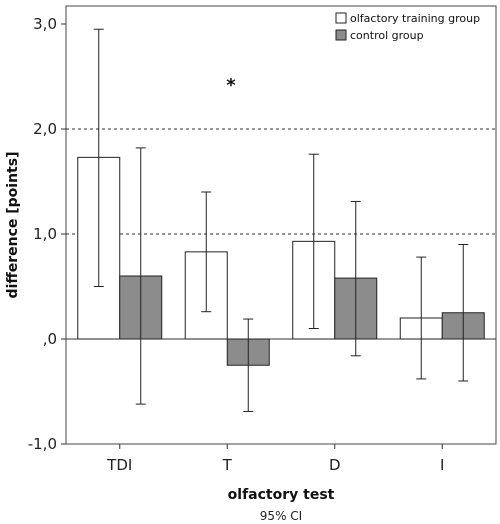 The image size is (500, 524). I want to click on error-bar-control-TDI, so click(140, 276).